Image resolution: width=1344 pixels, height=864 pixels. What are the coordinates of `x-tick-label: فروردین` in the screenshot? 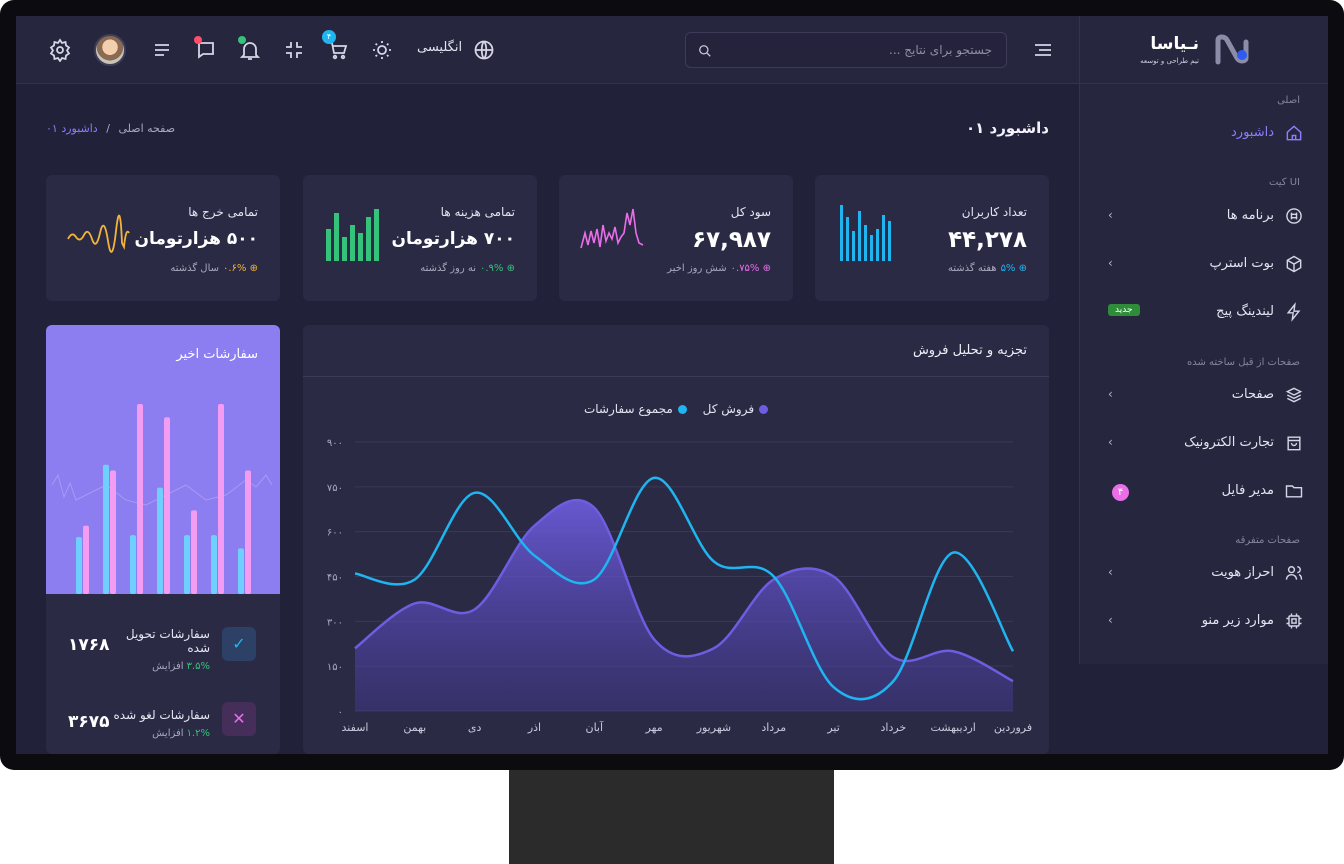 It's located at (1013, 727).